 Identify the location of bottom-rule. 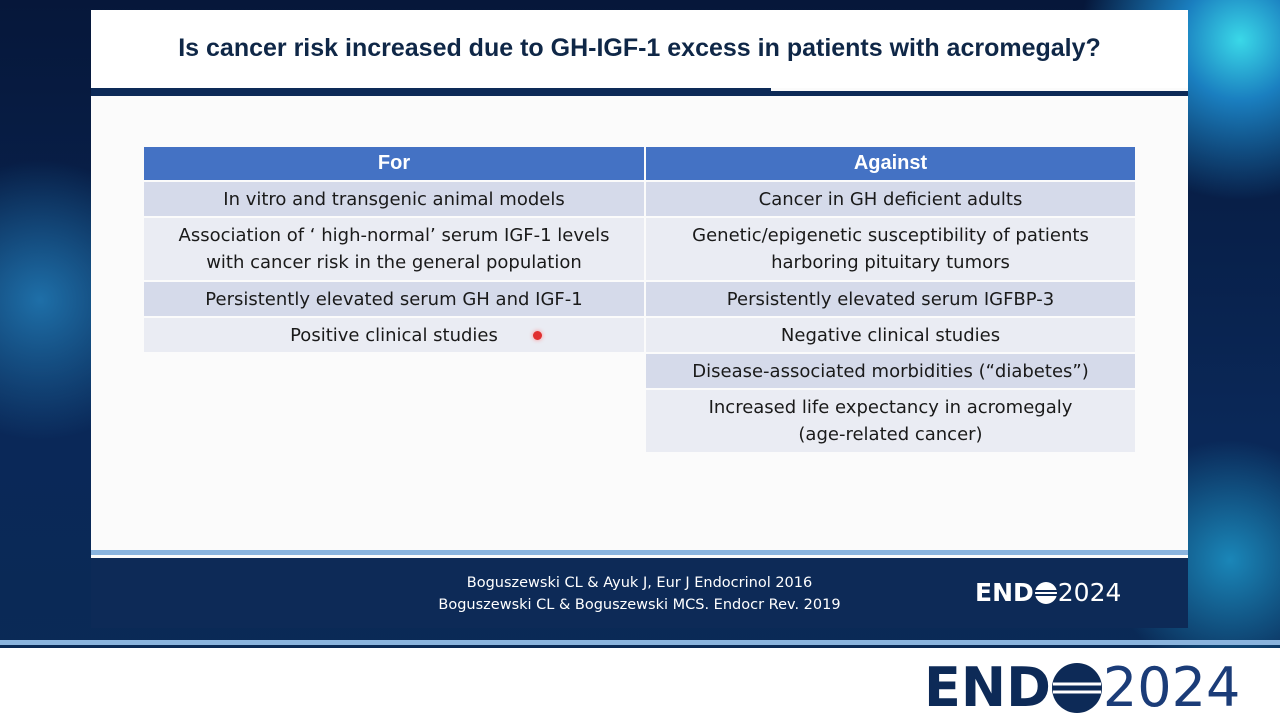
(640, 642).